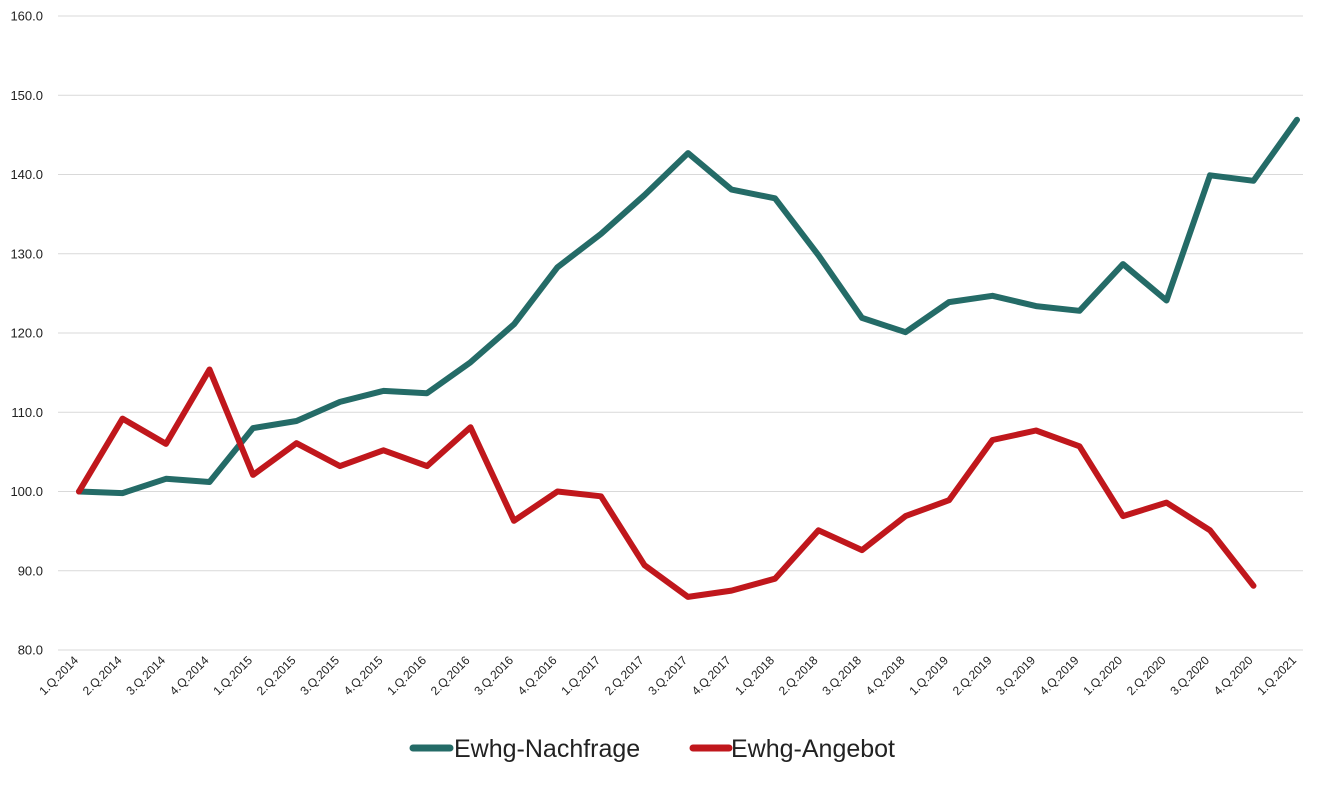 This screenshot has height=786, width=1321. Describe the element at coordinates (1015, 675) in the screenshot. I see `x-tick-label: 3.Q.2019` at that location.